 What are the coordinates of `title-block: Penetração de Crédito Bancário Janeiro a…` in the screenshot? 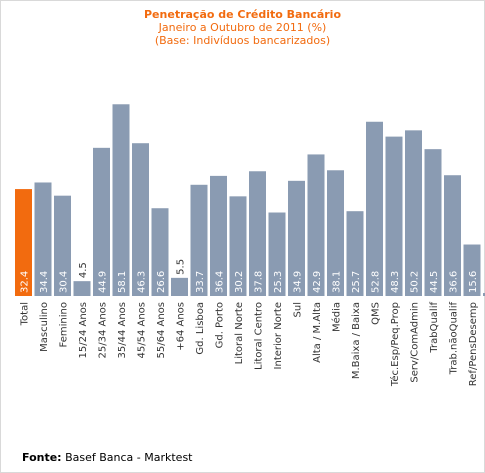 It's located at (242, 27).